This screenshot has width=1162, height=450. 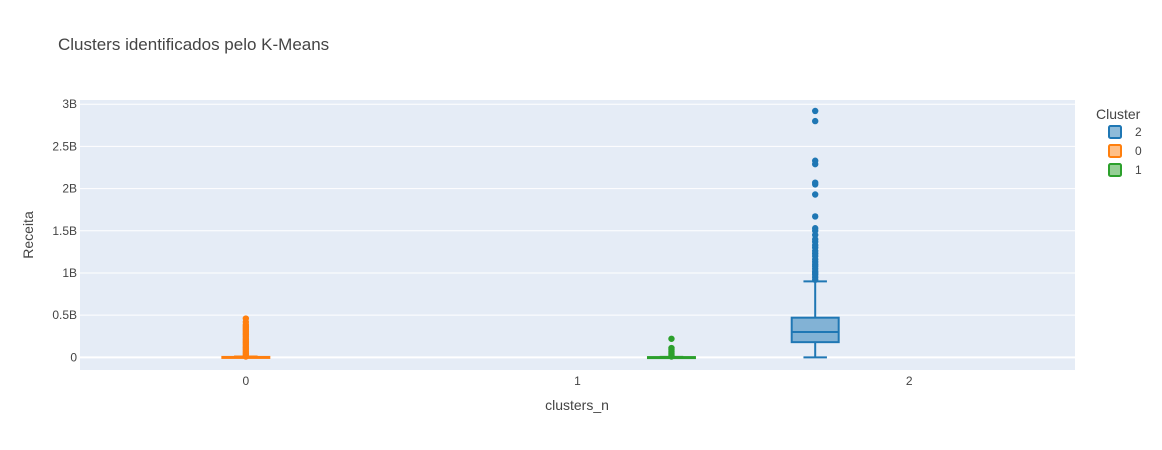 I want to click on x-tick-label: 2, so click(x=909, y=381).